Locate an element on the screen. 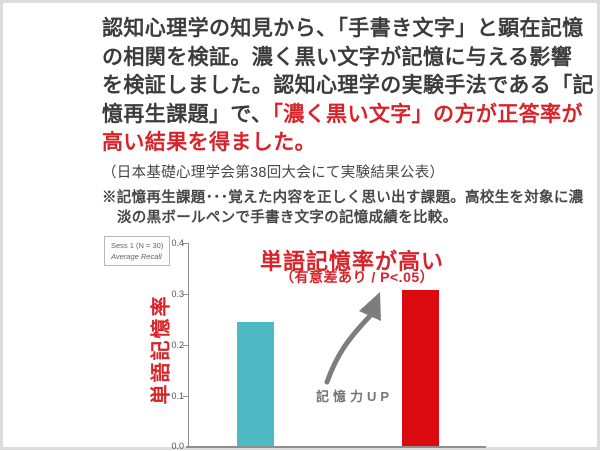 This screenshot has width=600, height=451. bar-dark-ink is located at coordinates (420, 368).